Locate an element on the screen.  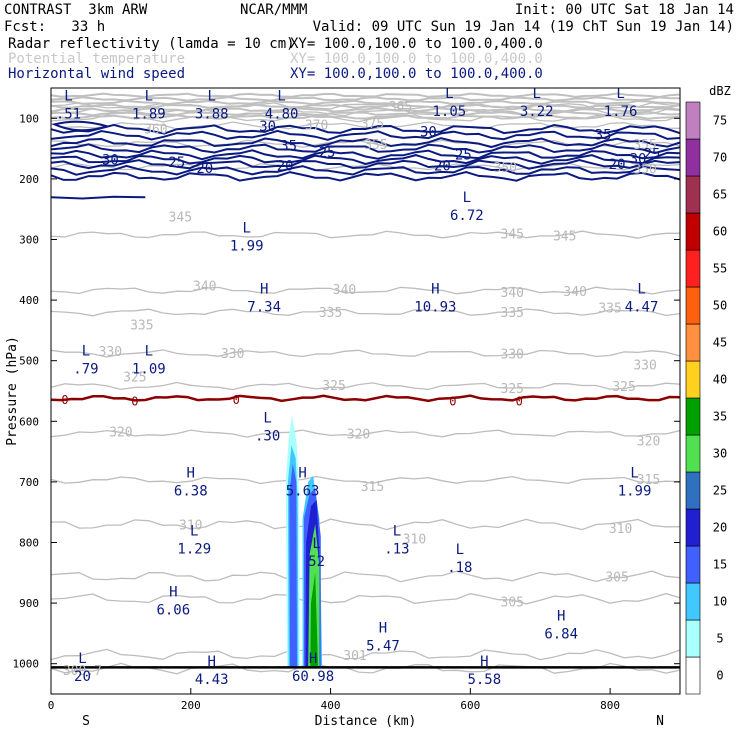
init-time: Init: 00 UTC Sat 18 Jan 14 is located at coordinates (624, 10).